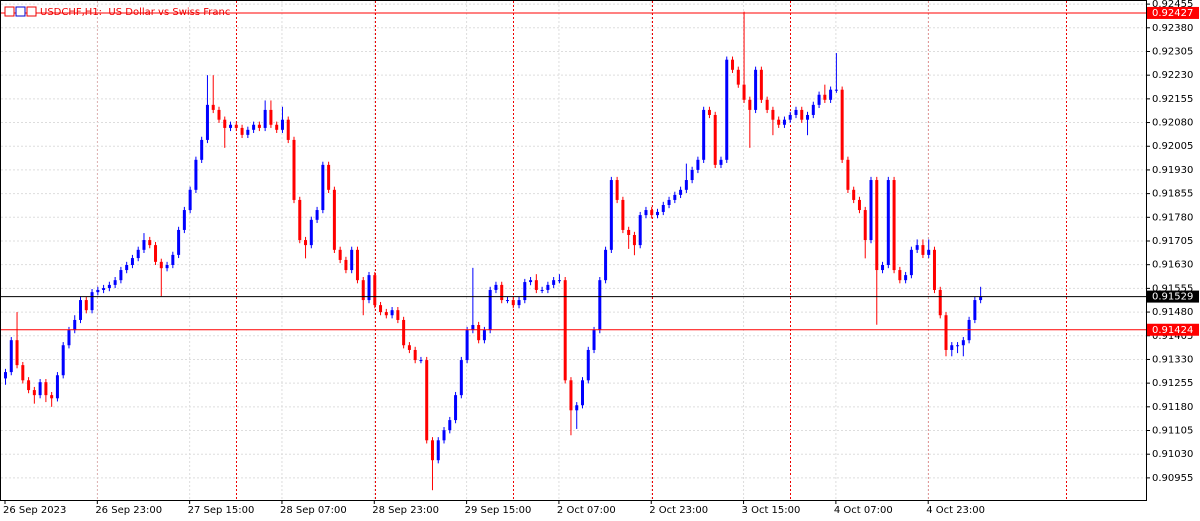 Image resolution: width=1200 pixels, height=521 pixels. I want to click on x-tick-label: 26 Sep 2023, so click(34, 510).